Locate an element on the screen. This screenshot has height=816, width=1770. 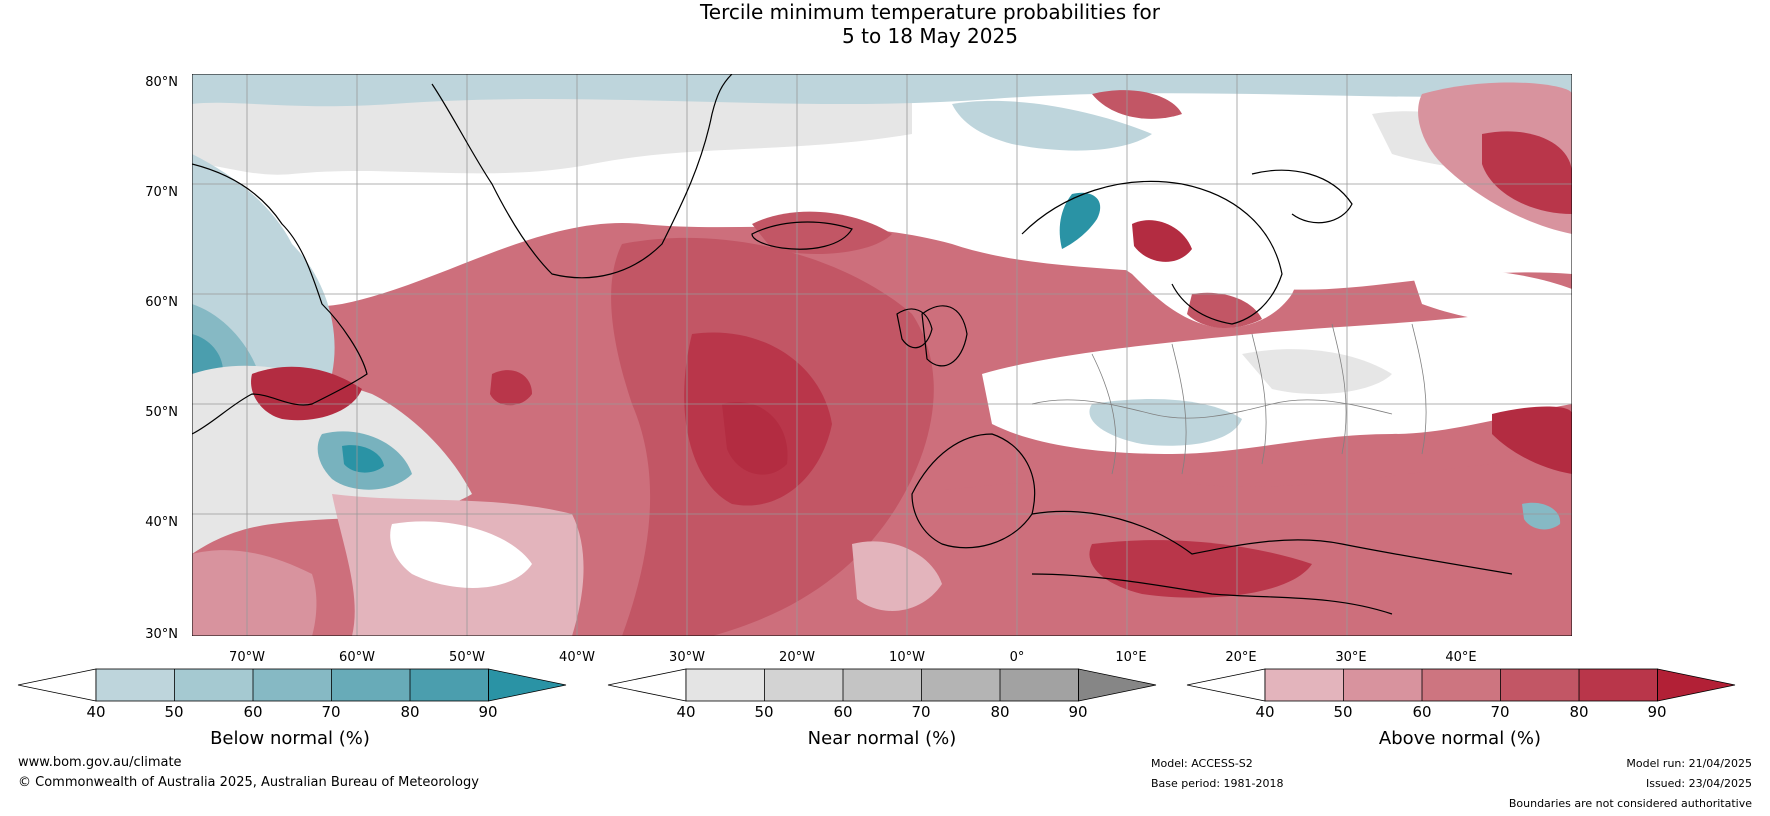
colorbar-above-lower-extension is located at coordinates (1226, 685).